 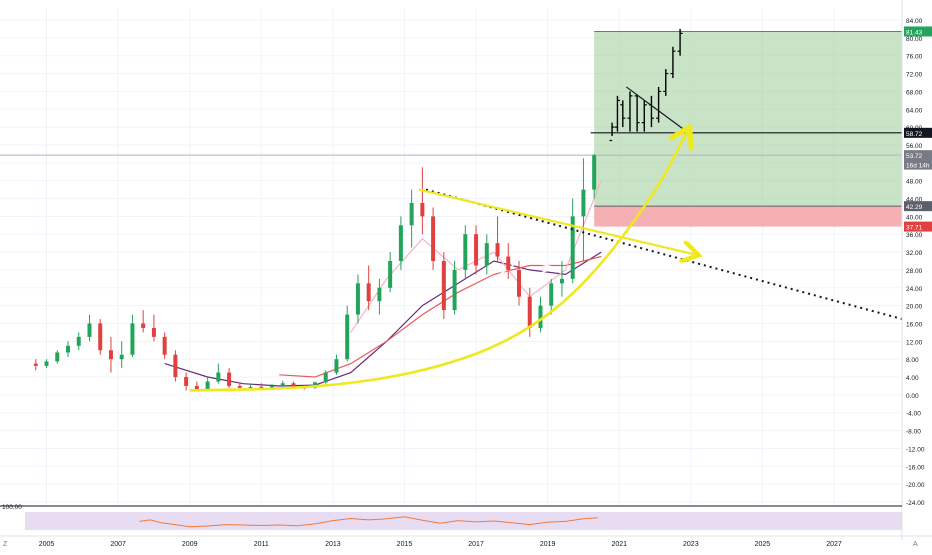 What do you see at coordinates (619, 544) in the screenshot?
I see `time-tick-label: 2021` at bounding box center [619, 544].